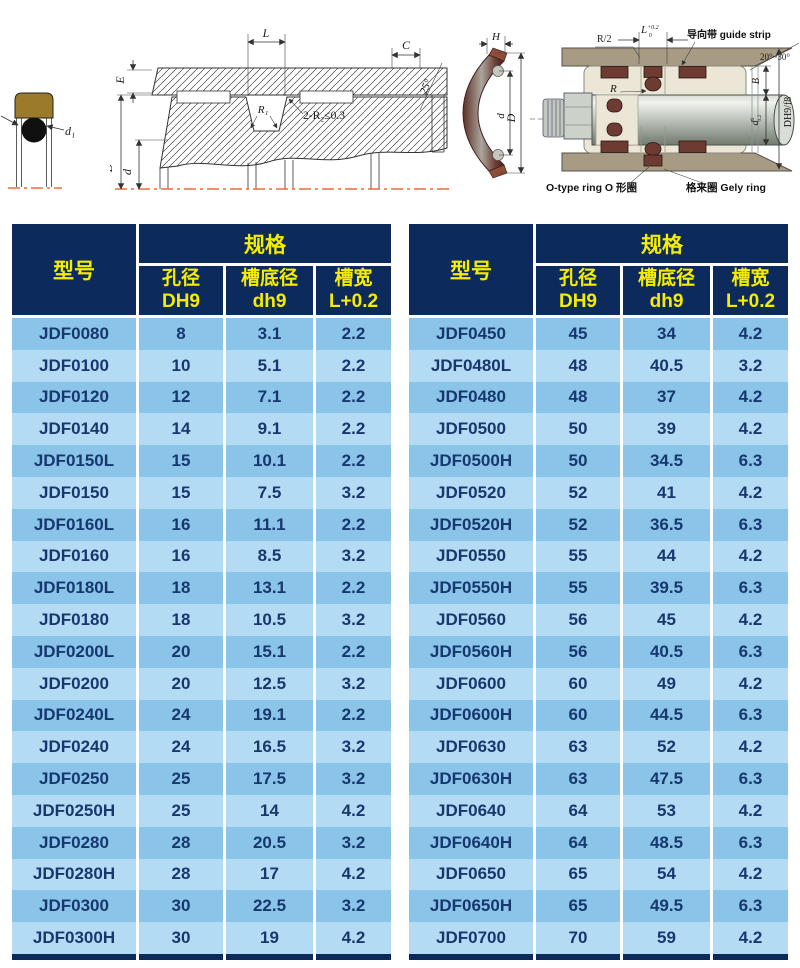 The height and width of the screenshot is (968, 800). What do you see at coordinates (666, 842) in the screenshot?
I see `value-cell: 48.5` at bounding box center [666, 842].